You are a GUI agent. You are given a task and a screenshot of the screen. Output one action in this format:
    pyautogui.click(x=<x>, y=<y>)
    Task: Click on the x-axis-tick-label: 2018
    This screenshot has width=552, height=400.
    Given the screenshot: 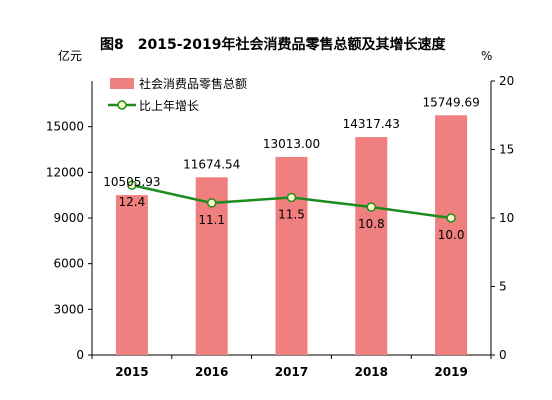 What is the action you would take?
    pyautogui.click(x=371, y=372)
    